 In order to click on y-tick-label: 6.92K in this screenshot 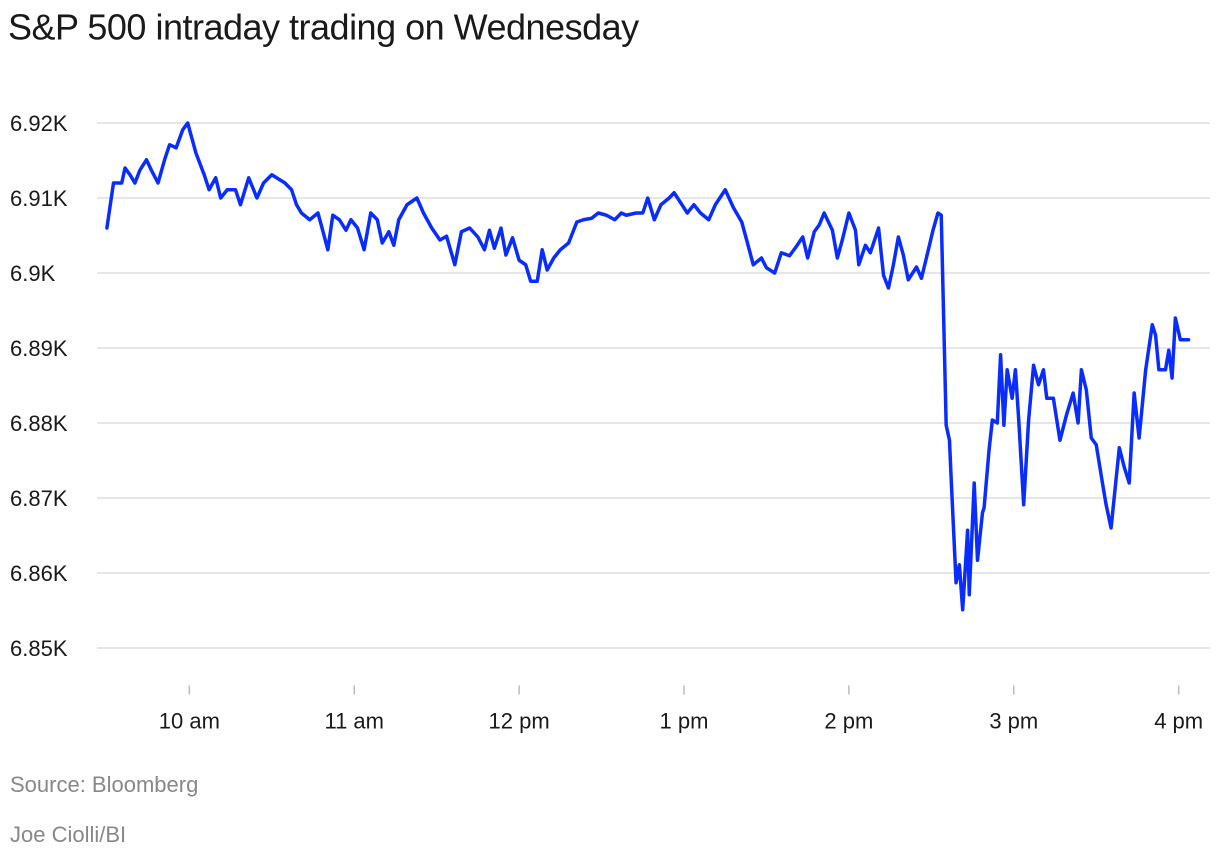, I will do `click(39, 123)`.